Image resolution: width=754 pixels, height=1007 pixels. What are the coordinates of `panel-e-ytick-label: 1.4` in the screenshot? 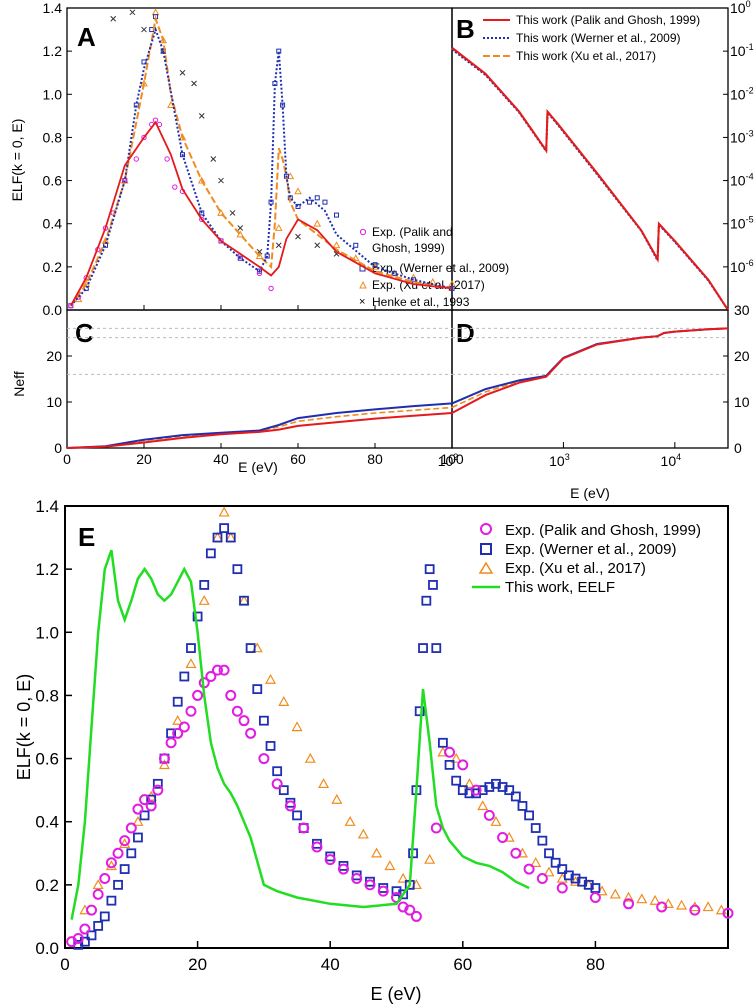 It's located at (47, 506).